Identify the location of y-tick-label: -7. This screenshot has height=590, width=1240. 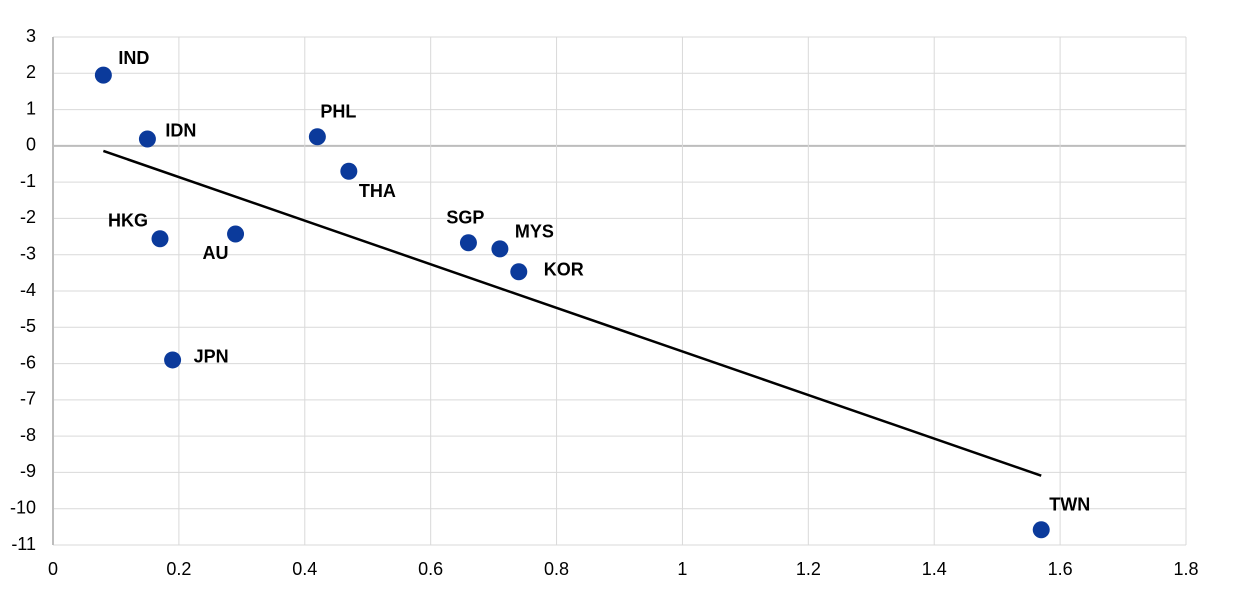
(28, 399).